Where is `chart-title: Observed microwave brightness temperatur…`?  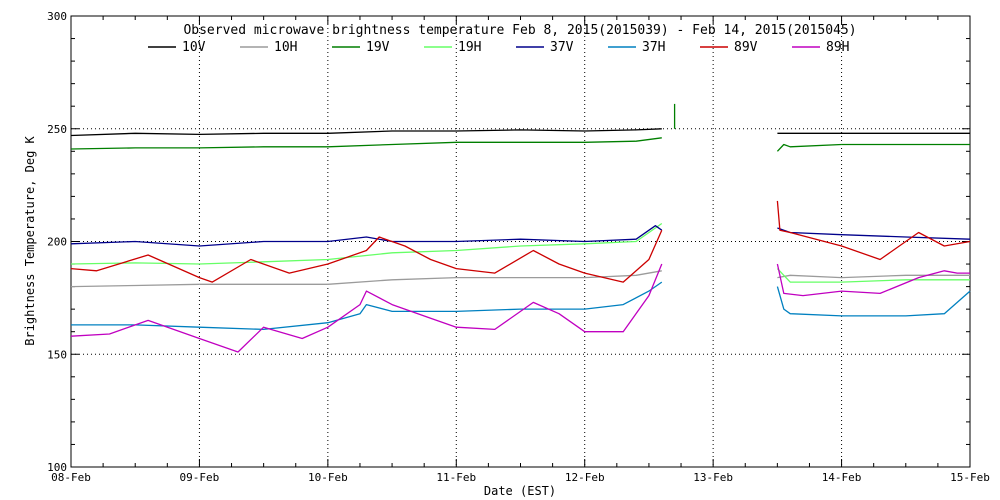 chart-title: Observed microwave brightness temperatur… is located at coordinates (519, 30).